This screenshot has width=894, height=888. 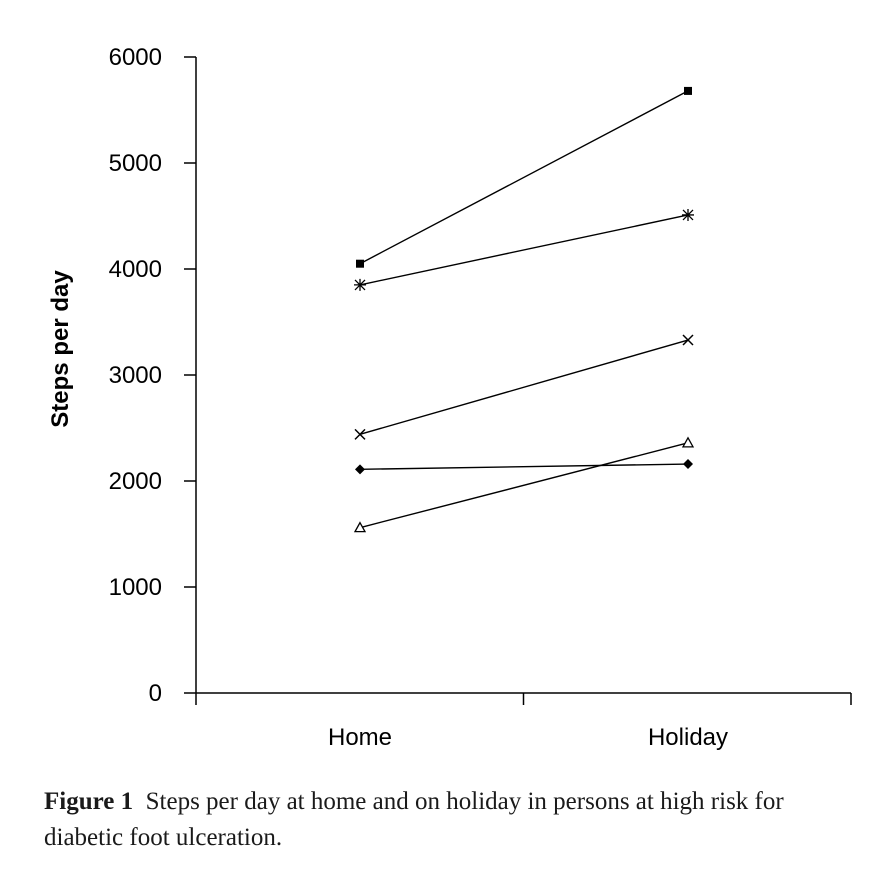 What do you see at coordinates (688, 737) in the screenshot?
I see `x-tick-label: Holiday` at bounding box center [688, 737].